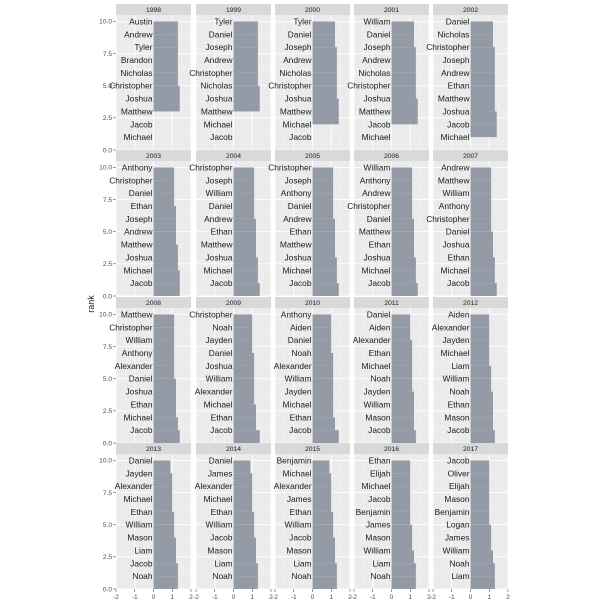 This screenshot has height=600, width=600. What do you see at coordinates (471, 597) in the screenshot?
I see `x-tick-label: 0` at bounding box center [471, 597].